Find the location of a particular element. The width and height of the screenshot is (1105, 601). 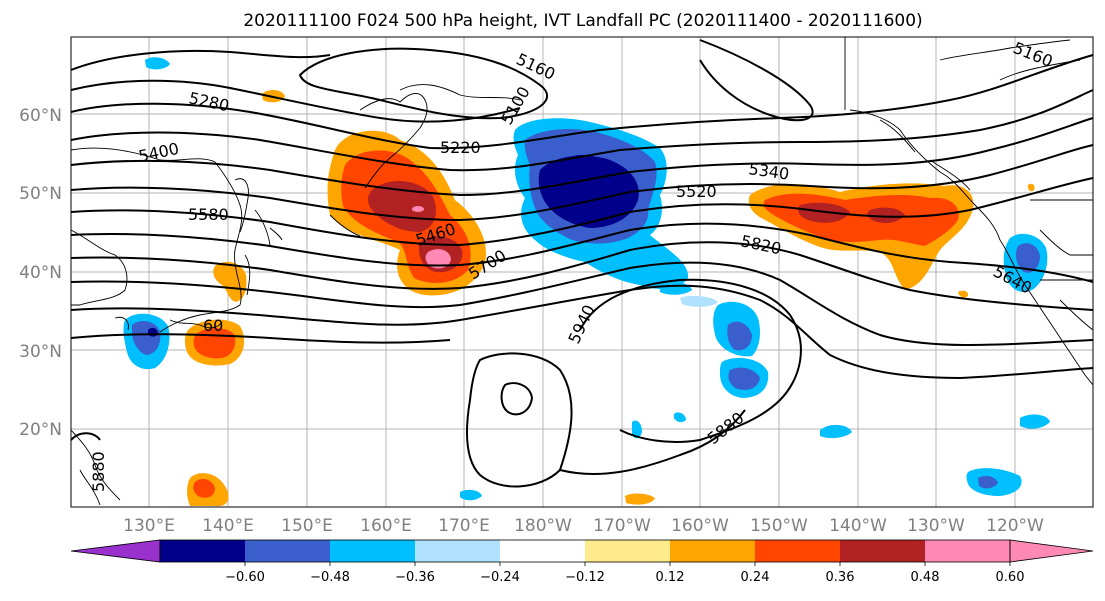

lon-tick-label: 170°E is located at coordinates (464, 526).